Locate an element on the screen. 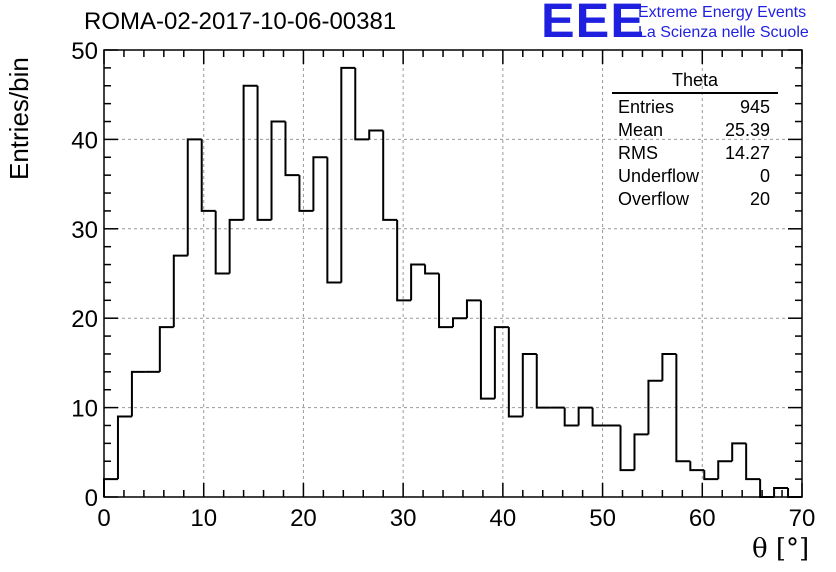  y-tick-label: 50 is located at coordinates (84, 51).